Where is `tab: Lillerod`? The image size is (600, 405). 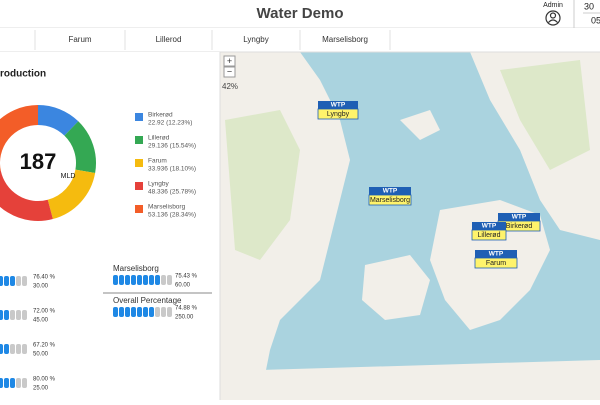
tab: Lillerod is located at coordinates (169, 39).